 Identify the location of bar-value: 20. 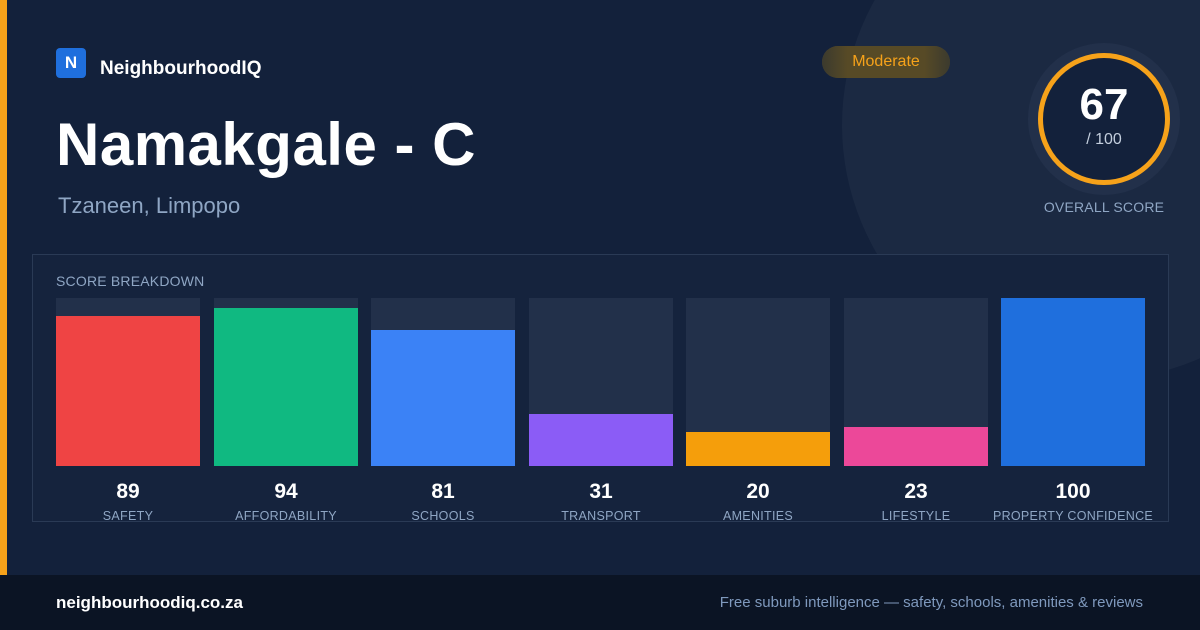
(758, 491).